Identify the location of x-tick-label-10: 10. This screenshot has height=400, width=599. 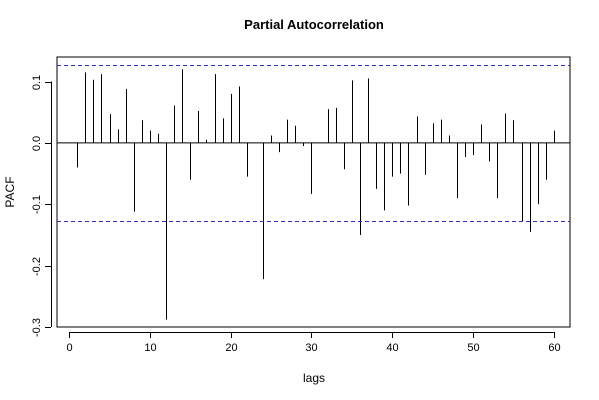
(150, 348).